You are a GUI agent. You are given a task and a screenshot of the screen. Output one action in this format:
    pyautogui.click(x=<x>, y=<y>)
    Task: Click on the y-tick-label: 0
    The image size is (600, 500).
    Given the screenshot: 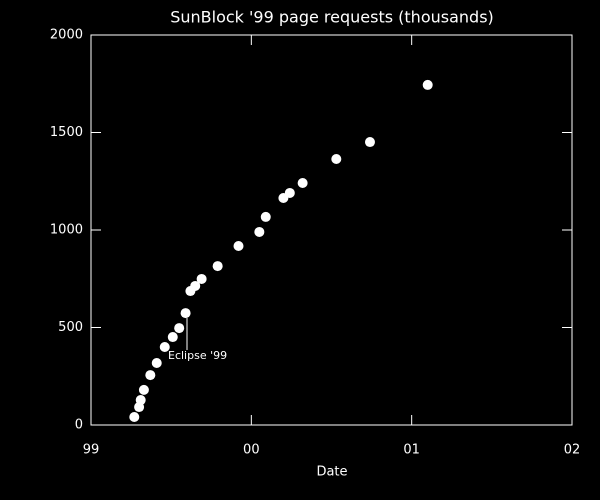 What is the action you would take?
    pyautogui.click(x=79, y=425)
    